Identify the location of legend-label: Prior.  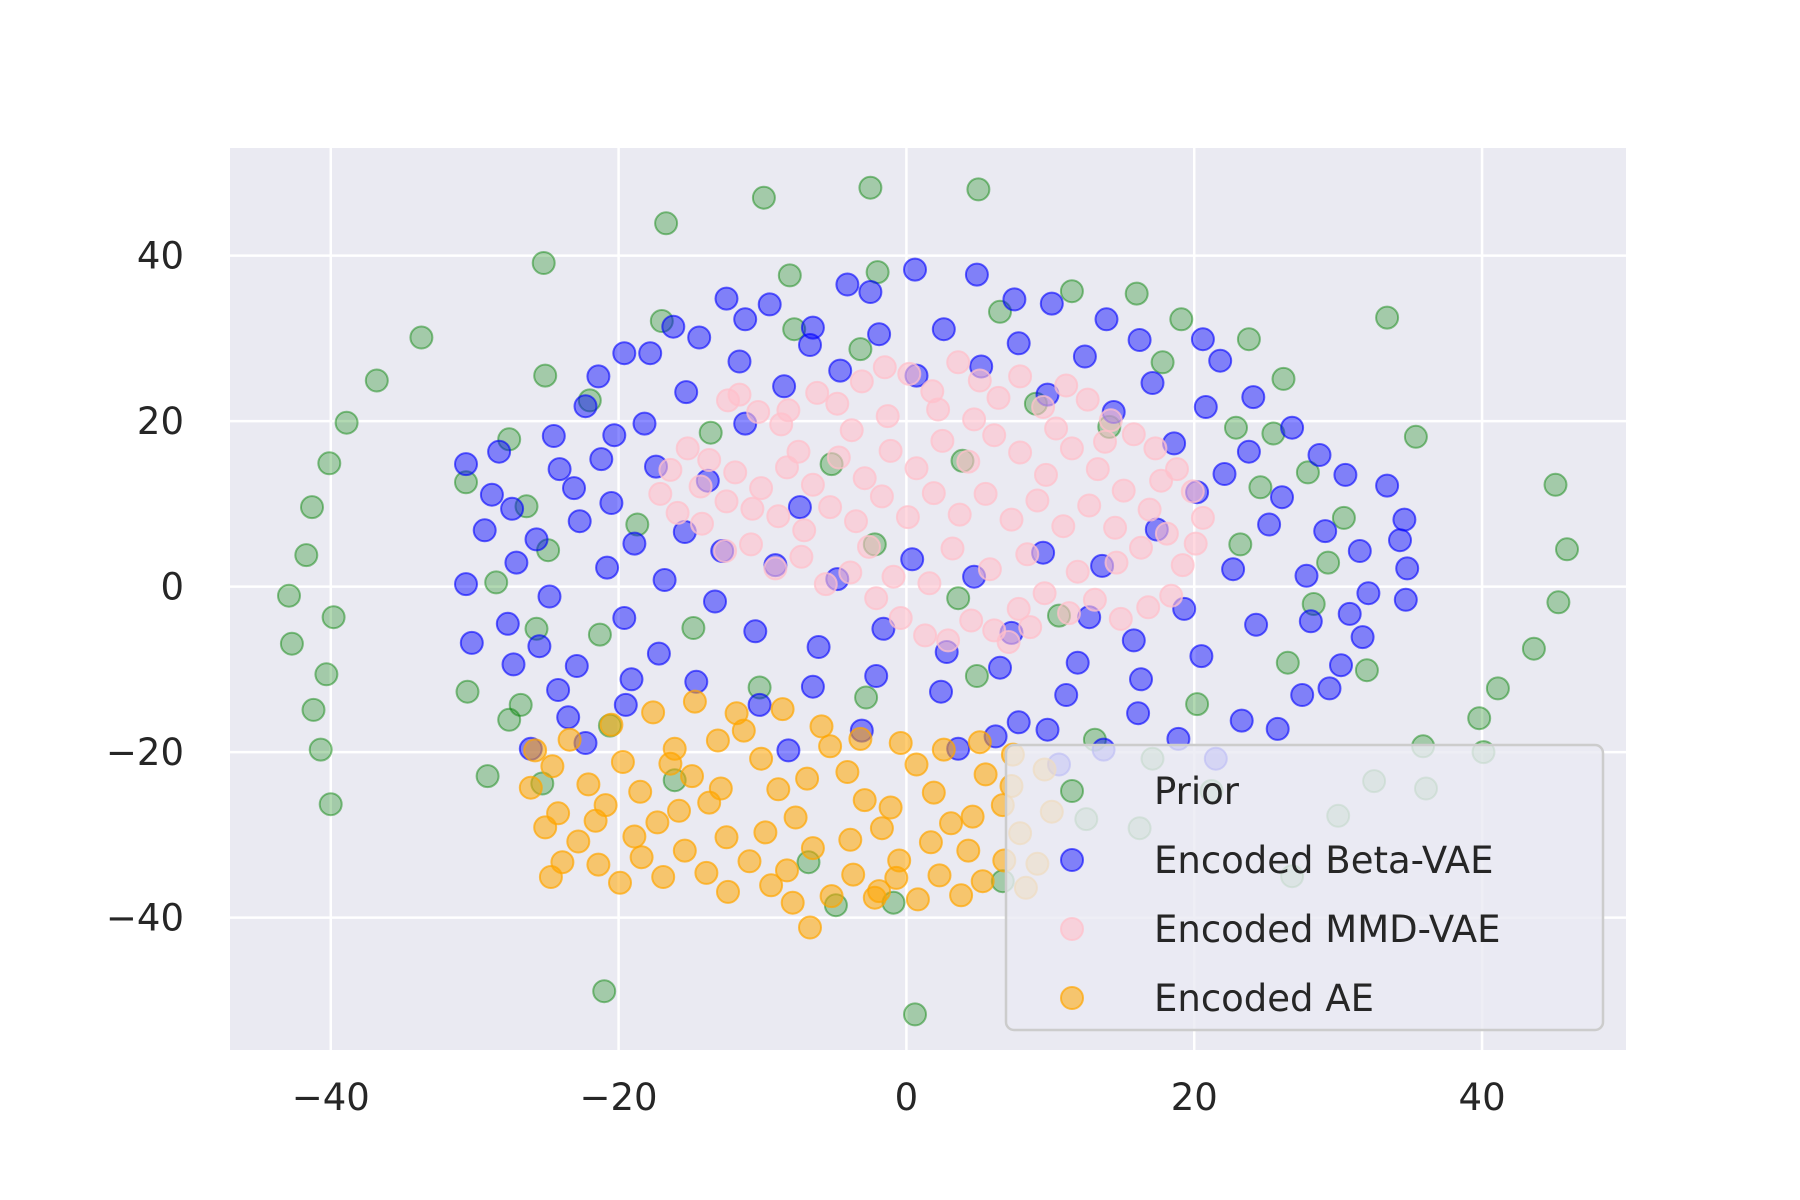
(1197, 791).